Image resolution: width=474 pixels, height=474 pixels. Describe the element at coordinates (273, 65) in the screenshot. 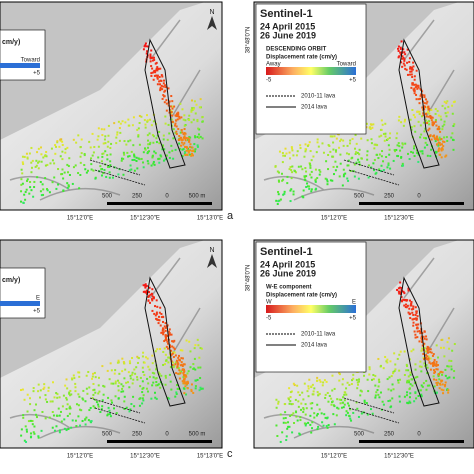

I see `legend-end: Away` at that location.